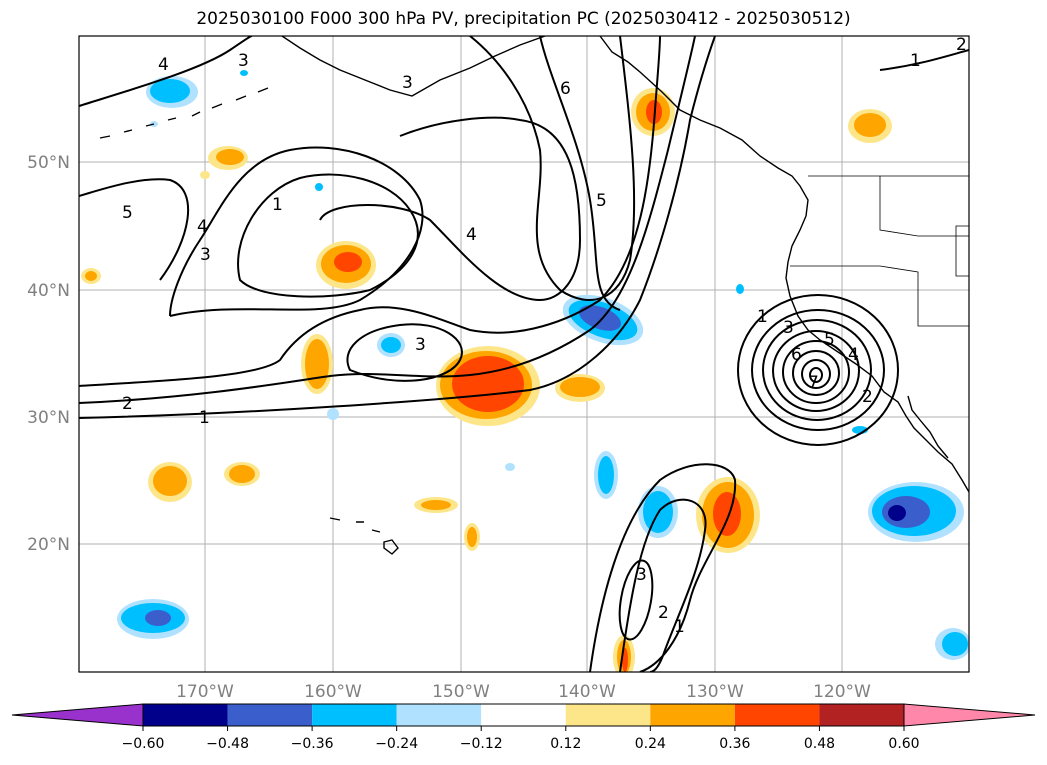  What do you see at coordinates (48, 163) in the screenshot?
I see `lat-tick-label: 50°N` at bounding box center [48, 163].